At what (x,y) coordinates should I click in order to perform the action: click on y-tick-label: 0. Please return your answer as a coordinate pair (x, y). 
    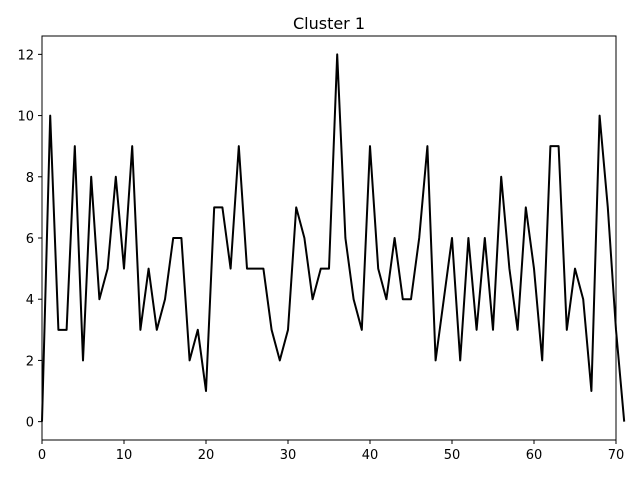
    Looking at the image, I should click on (30, 423).